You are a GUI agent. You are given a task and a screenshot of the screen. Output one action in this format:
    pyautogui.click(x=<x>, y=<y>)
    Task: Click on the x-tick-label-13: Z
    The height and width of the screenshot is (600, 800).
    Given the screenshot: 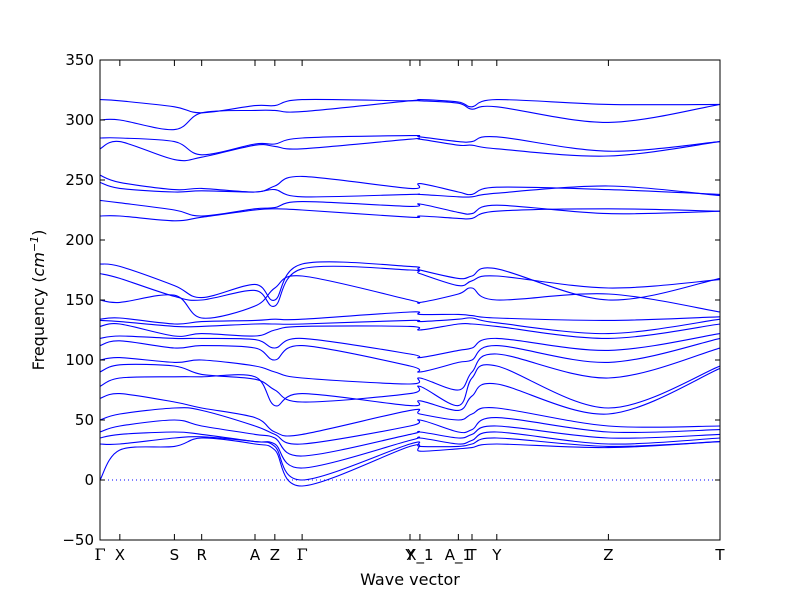 What is the action you would take?
    pyautogui.click(x=608, y=555)
    